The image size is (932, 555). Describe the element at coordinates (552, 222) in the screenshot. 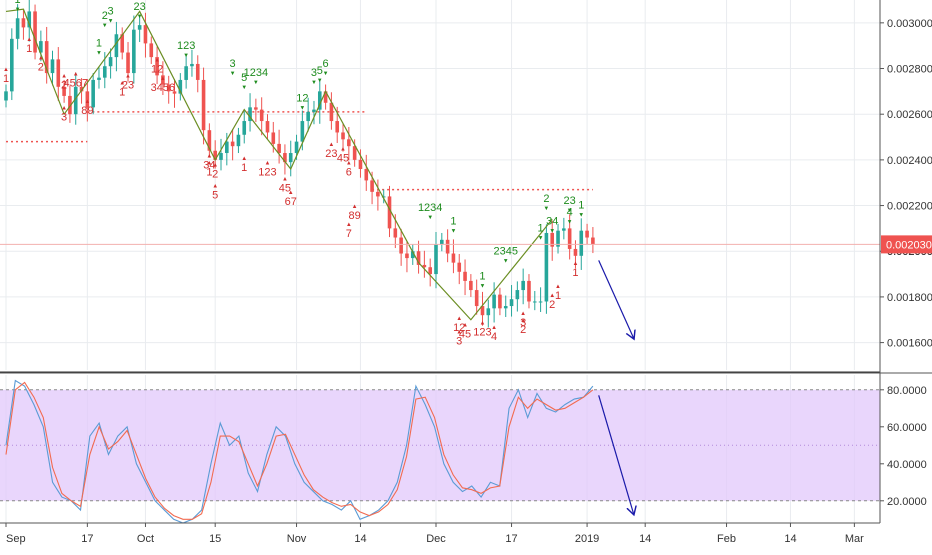

I see `sell-setup-label: 34` at that location.